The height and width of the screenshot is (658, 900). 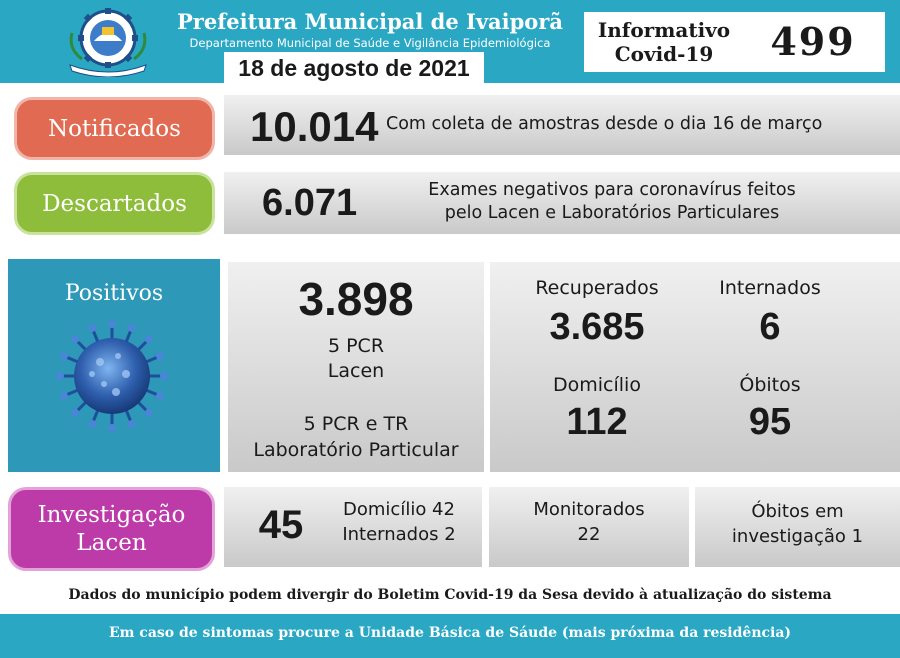 What do you see at coordinates (356, 371) in the screenshot?
I see `positivos-lacen-label: Lacen` at bounding box center [356, 371].